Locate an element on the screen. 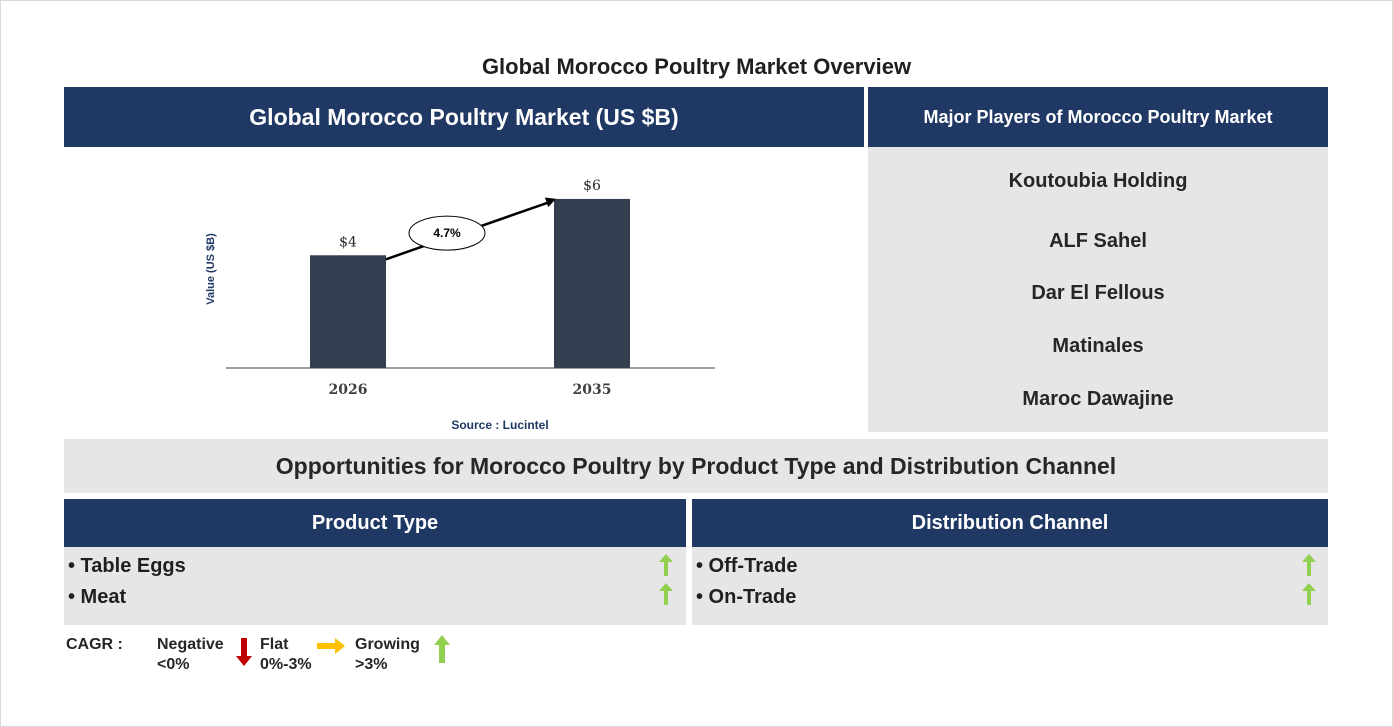 This screenshot has height=727, width=1393. product-type-list: • Table Eggs • Meat is located at coordinates (375, 586).